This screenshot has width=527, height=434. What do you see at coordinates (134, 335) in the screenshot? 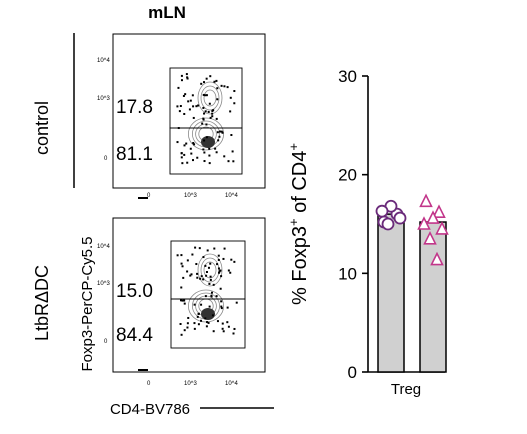
I see `gate-value-neg: 84.4` at bounding box center [134, 335].